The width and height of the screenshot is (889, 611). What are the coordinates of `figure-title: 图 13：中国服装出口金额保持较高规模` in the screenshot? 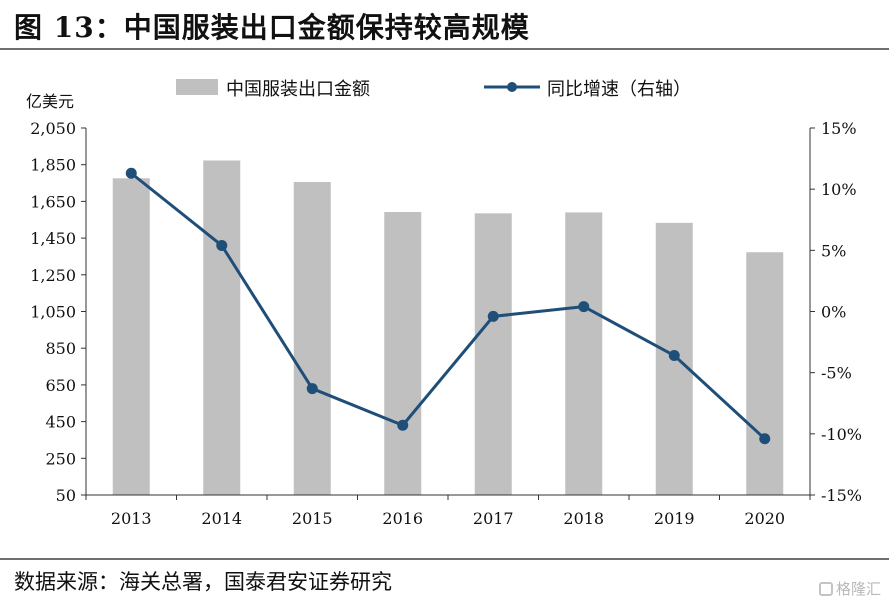 It's located at (272, 27).